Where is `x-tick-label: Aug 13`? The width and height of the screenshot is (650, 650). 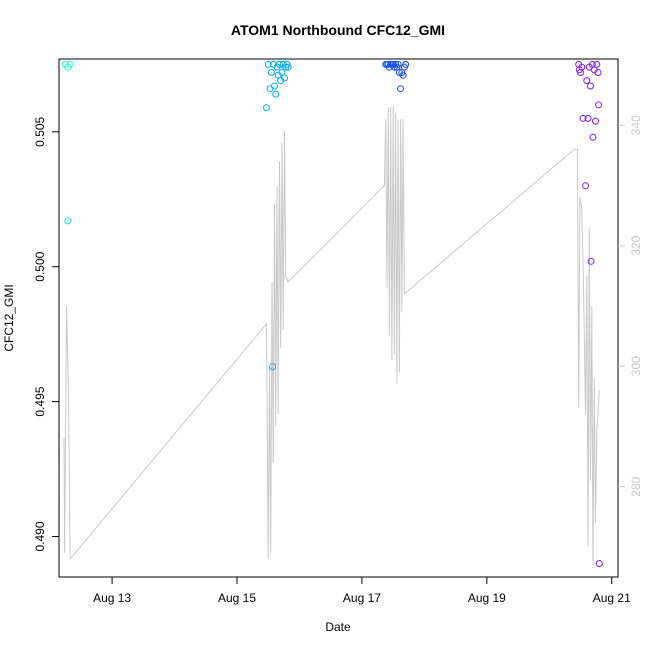 x-tick-label: Aug 13 is located at coordinates (112, 598).